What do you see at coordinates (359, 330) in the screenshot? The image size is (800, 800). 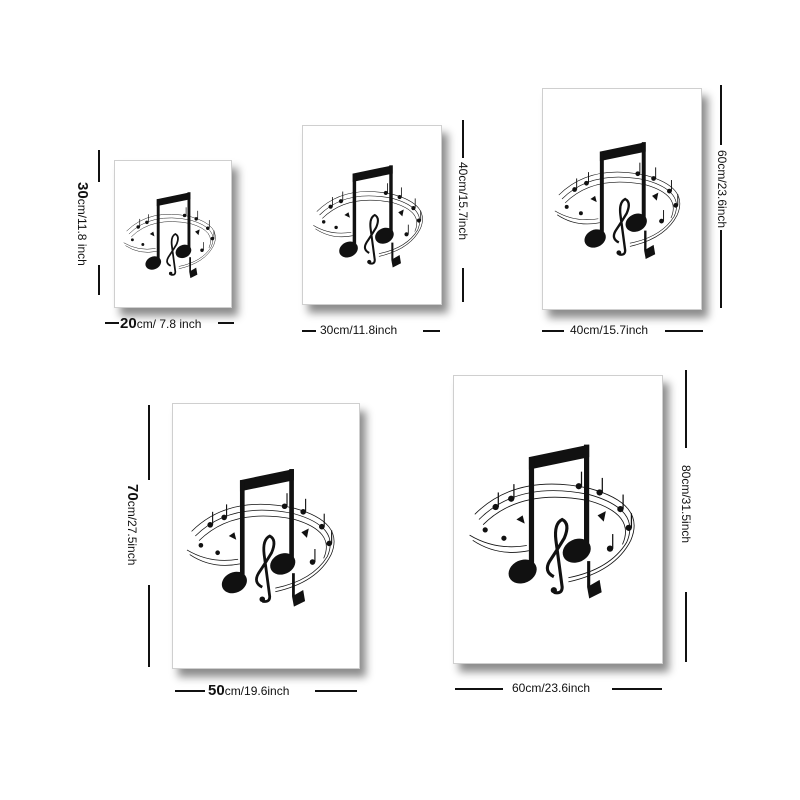 I see `width-label: 30cm/11.8inch` at bounding box center [359, 330].